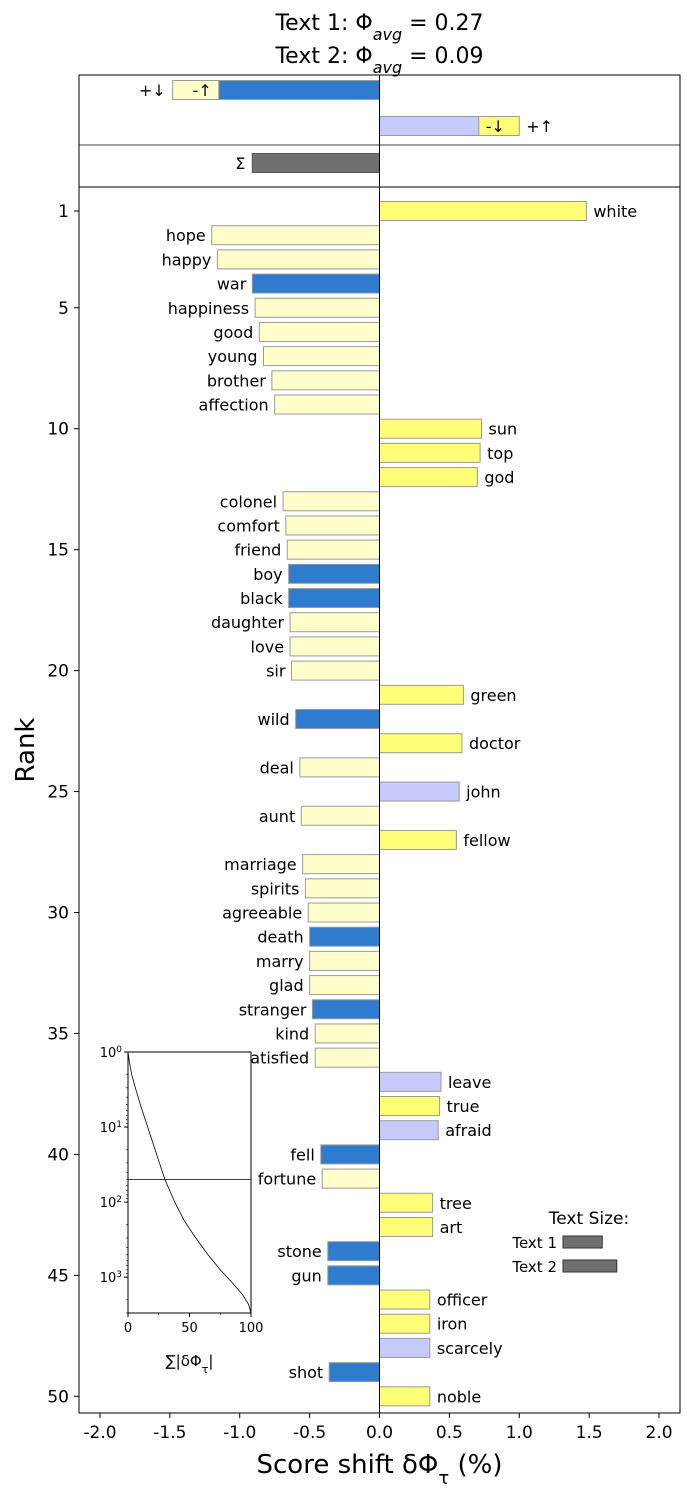  What do you see at coordinates (58, 551) in the screenshot?
I see `y-tick-label: 15` at bounding box center [58, 551].